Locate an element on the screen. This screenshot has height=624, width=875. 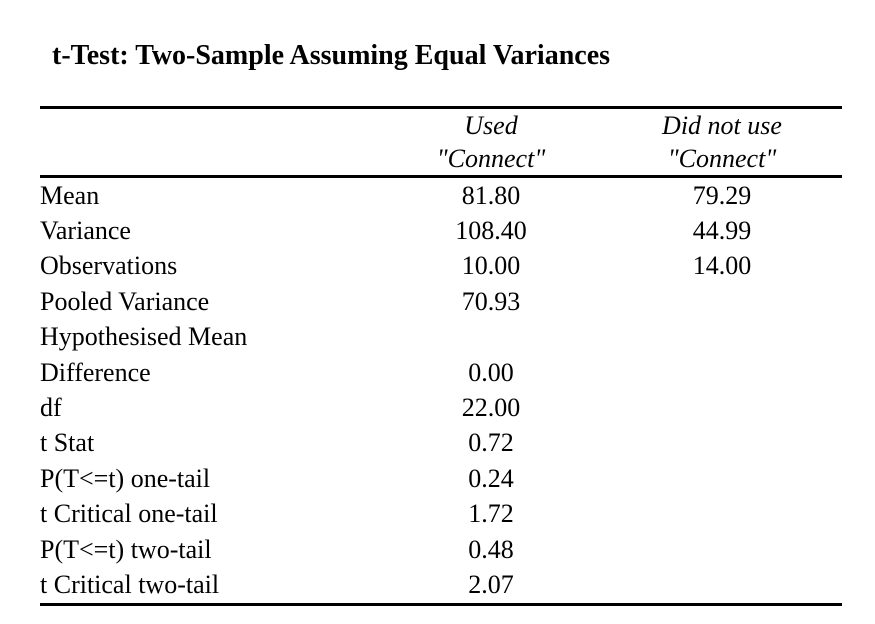
row-label: Pooled Variance is located at coordinates (125, 301).